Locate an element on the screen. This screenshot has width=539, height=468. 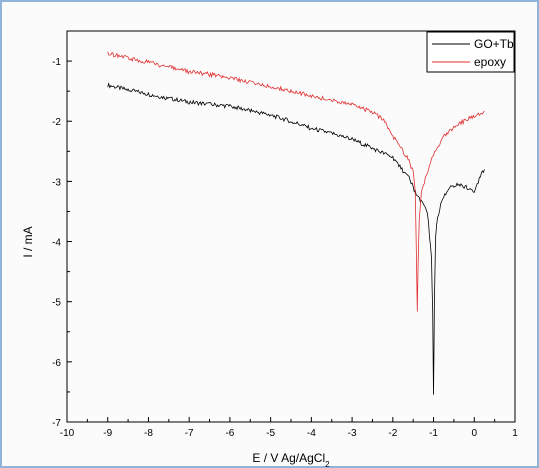
y-tick-label: -6 is located at coordinates (56, 363).